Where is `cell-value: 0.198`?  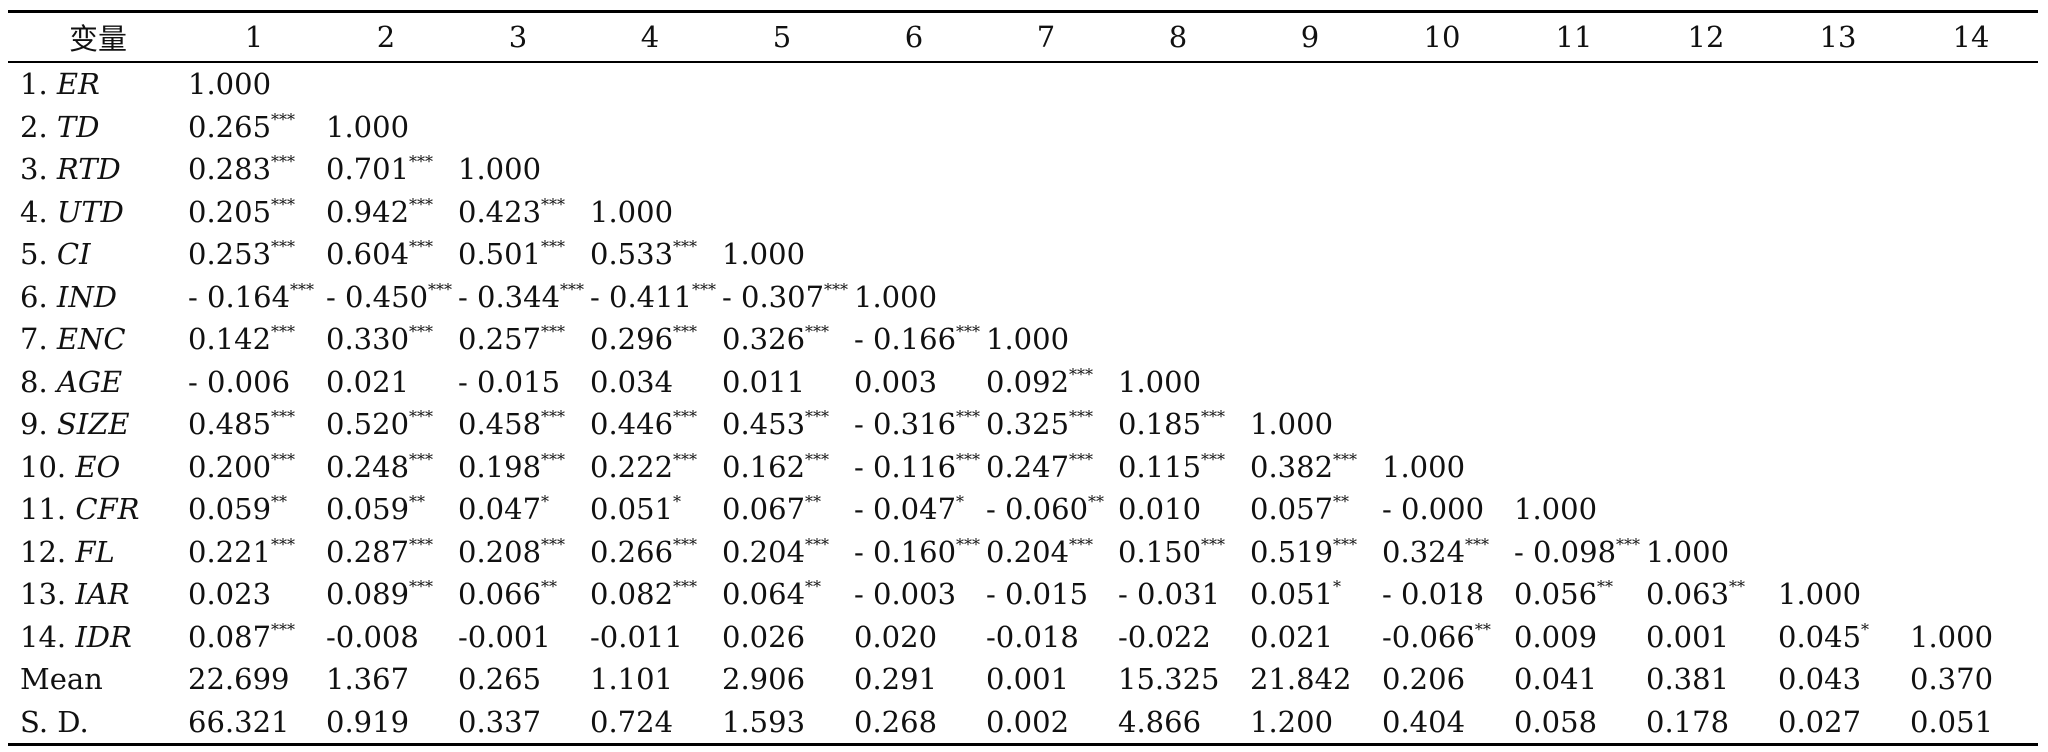
cell-value: 0.198 is located at coordinates (500, 466).